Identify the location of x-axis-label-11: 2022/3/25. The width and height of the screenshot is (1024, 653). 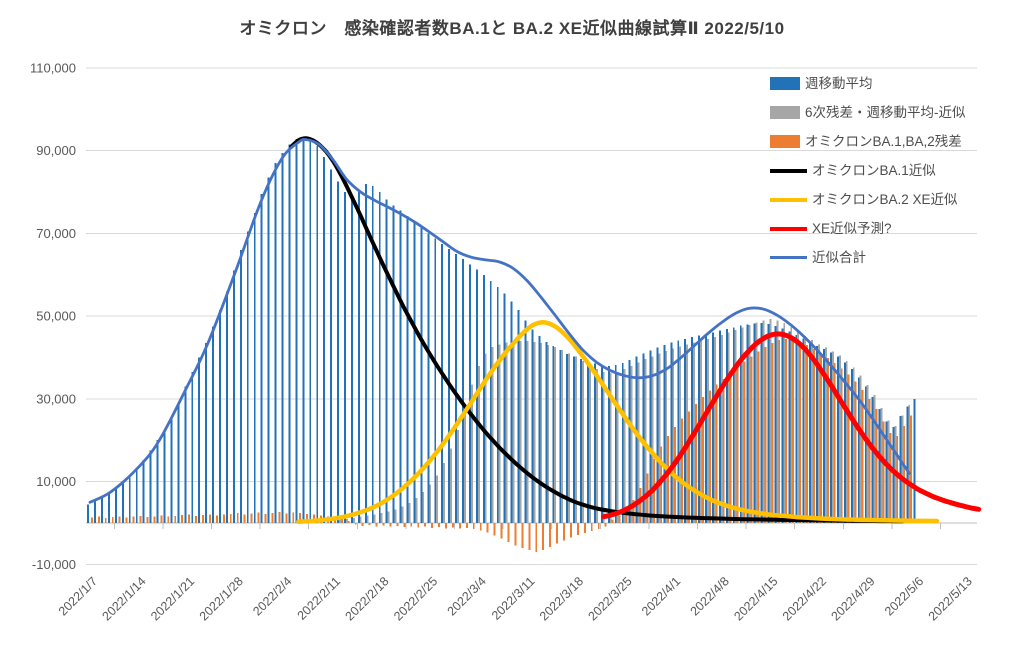
(610, 598).